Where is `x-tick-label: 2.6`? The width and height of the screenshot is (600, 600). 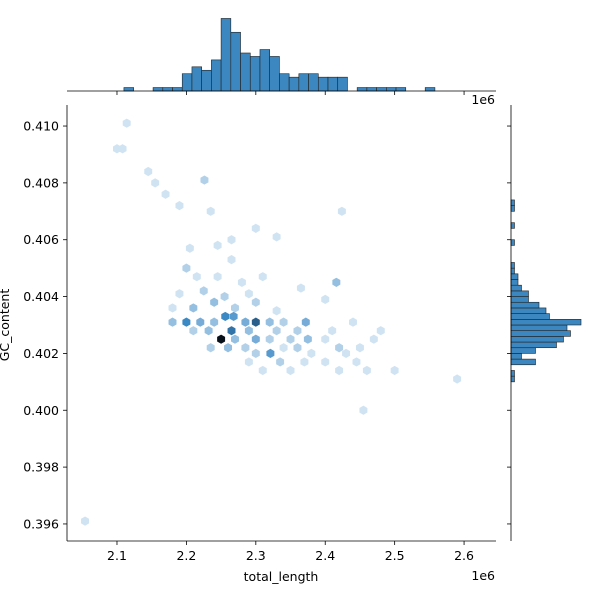
x-tick-label: 2.6 is located at coordinates (464, 555).